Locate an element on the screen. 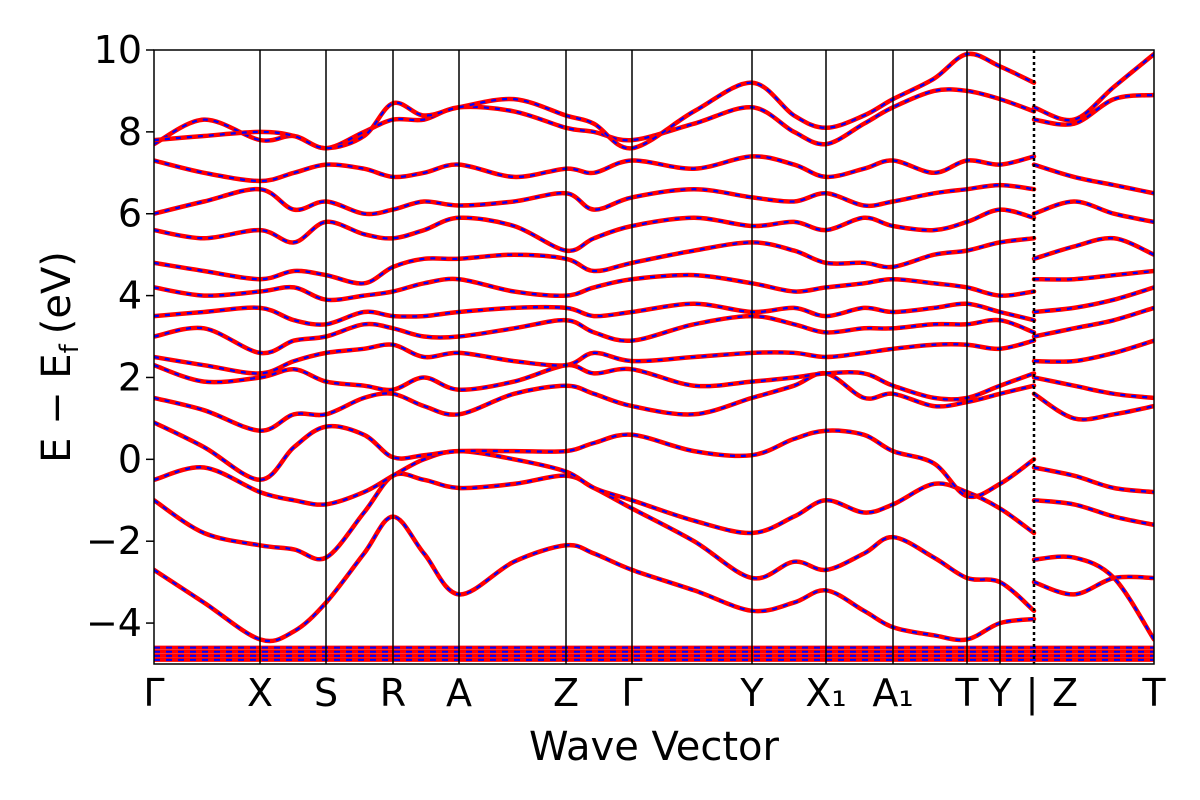  y-axis-label: E − Ef (eV) is located at coordinates (59, 357).